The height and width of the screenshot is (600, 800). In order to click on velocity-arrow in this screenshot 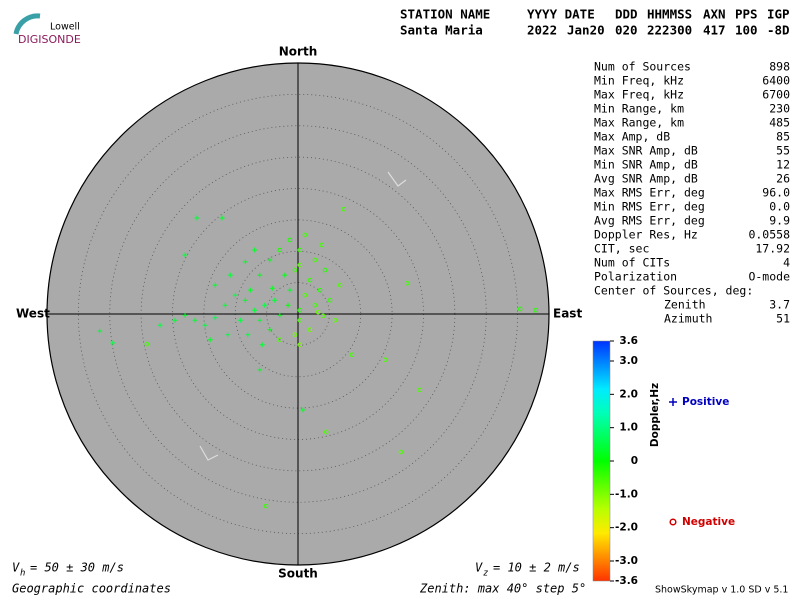, I will do `click(209, 453)`.